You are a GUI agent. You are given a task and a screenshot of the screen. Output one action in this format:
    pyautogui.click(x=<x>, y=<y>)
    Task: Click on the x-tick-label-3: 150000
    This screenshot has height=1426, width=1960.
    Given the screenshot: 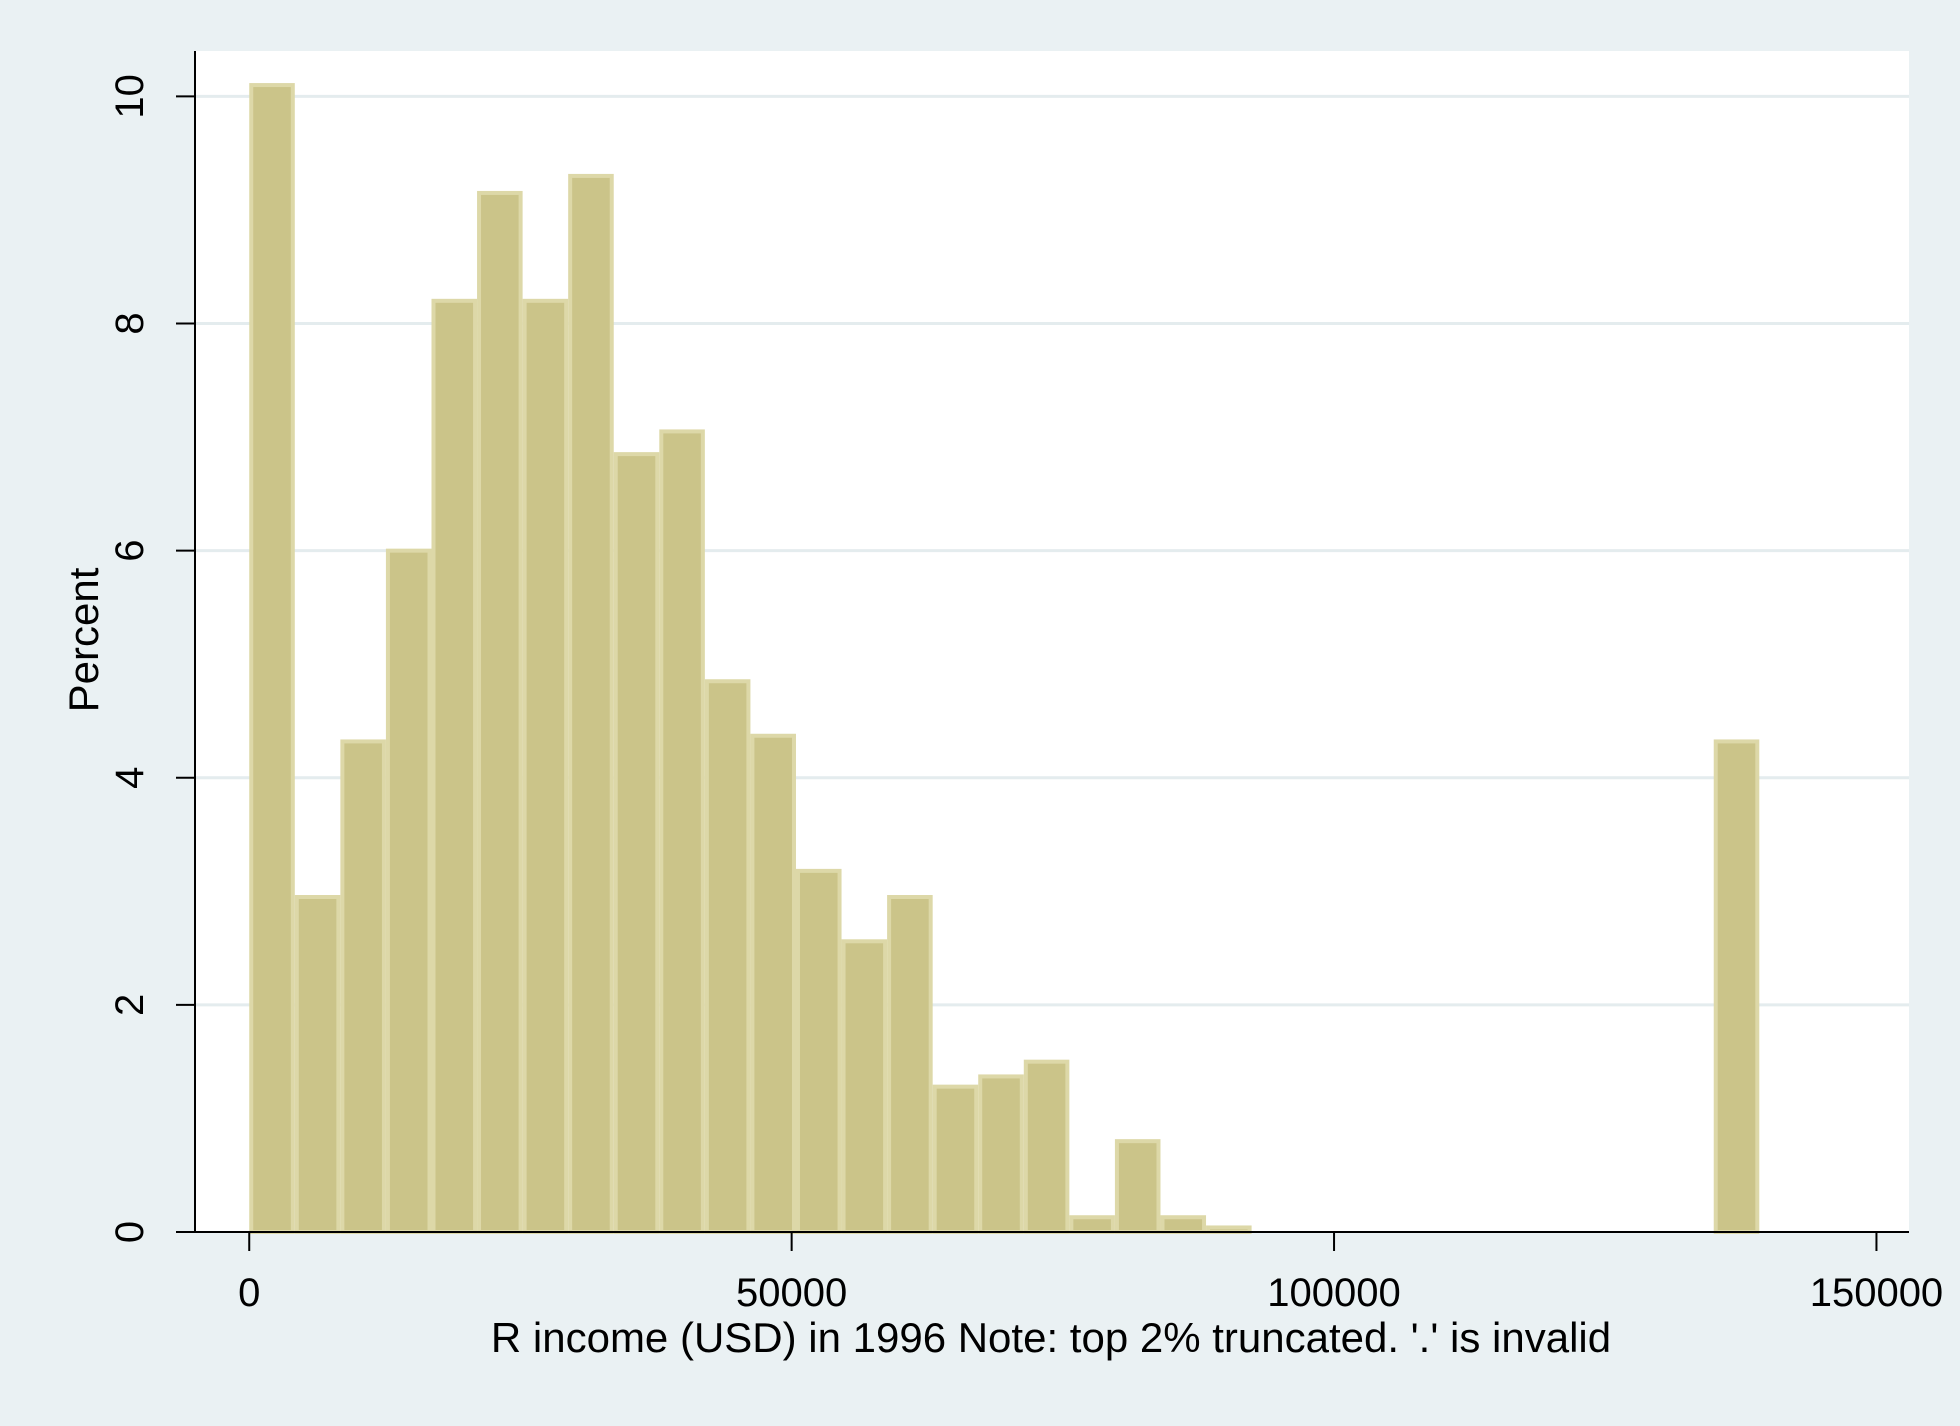 What is the action you would take?
    pyautogui.click(x=1876, y=1293)
    